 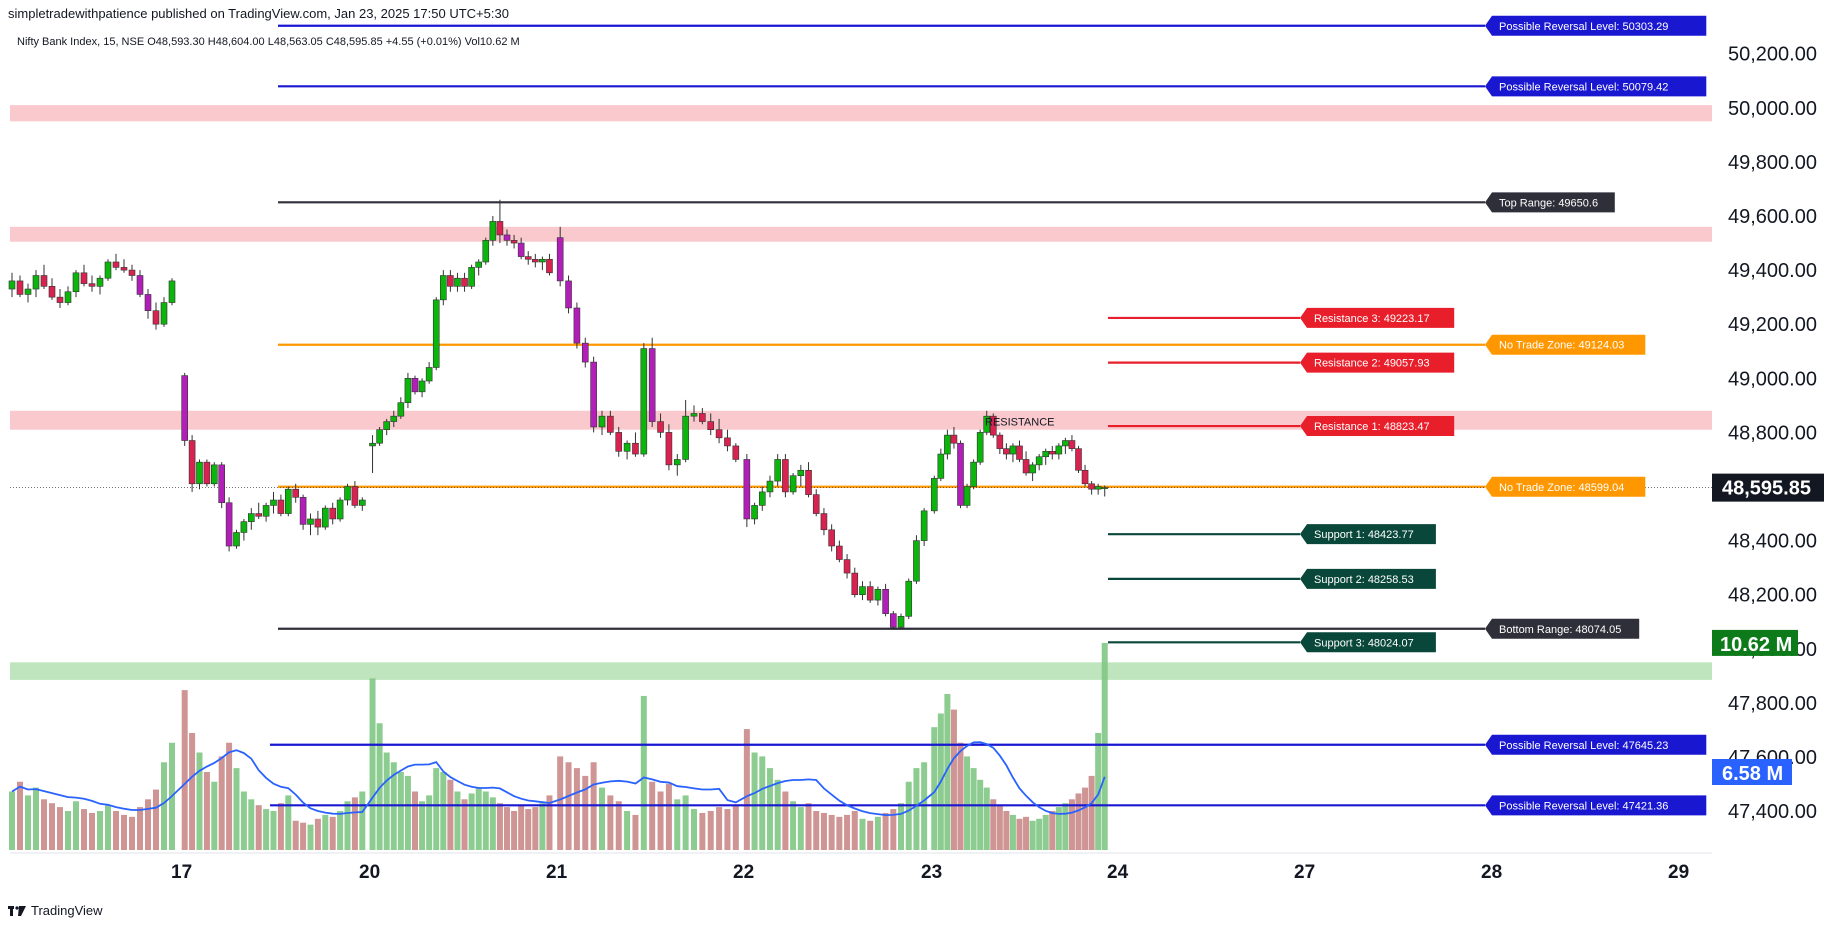 What do you see at coordinates (181, 872) in the screenshot?
I see `date-tick-label: 17` at bounding box center [181, 872].